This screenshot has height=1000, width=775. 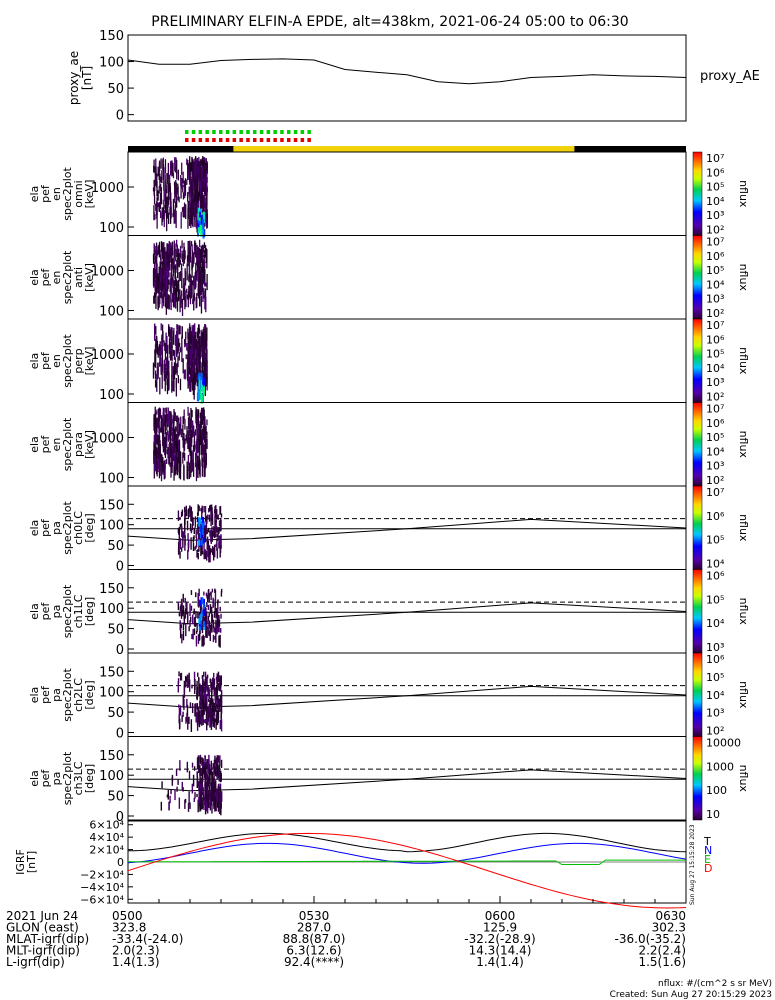 What do you see at coordinates (67, 528) in the screenshot?
I see `pitch-angle-ylabel-line: spec2plot` at bounding box center [67, 528].